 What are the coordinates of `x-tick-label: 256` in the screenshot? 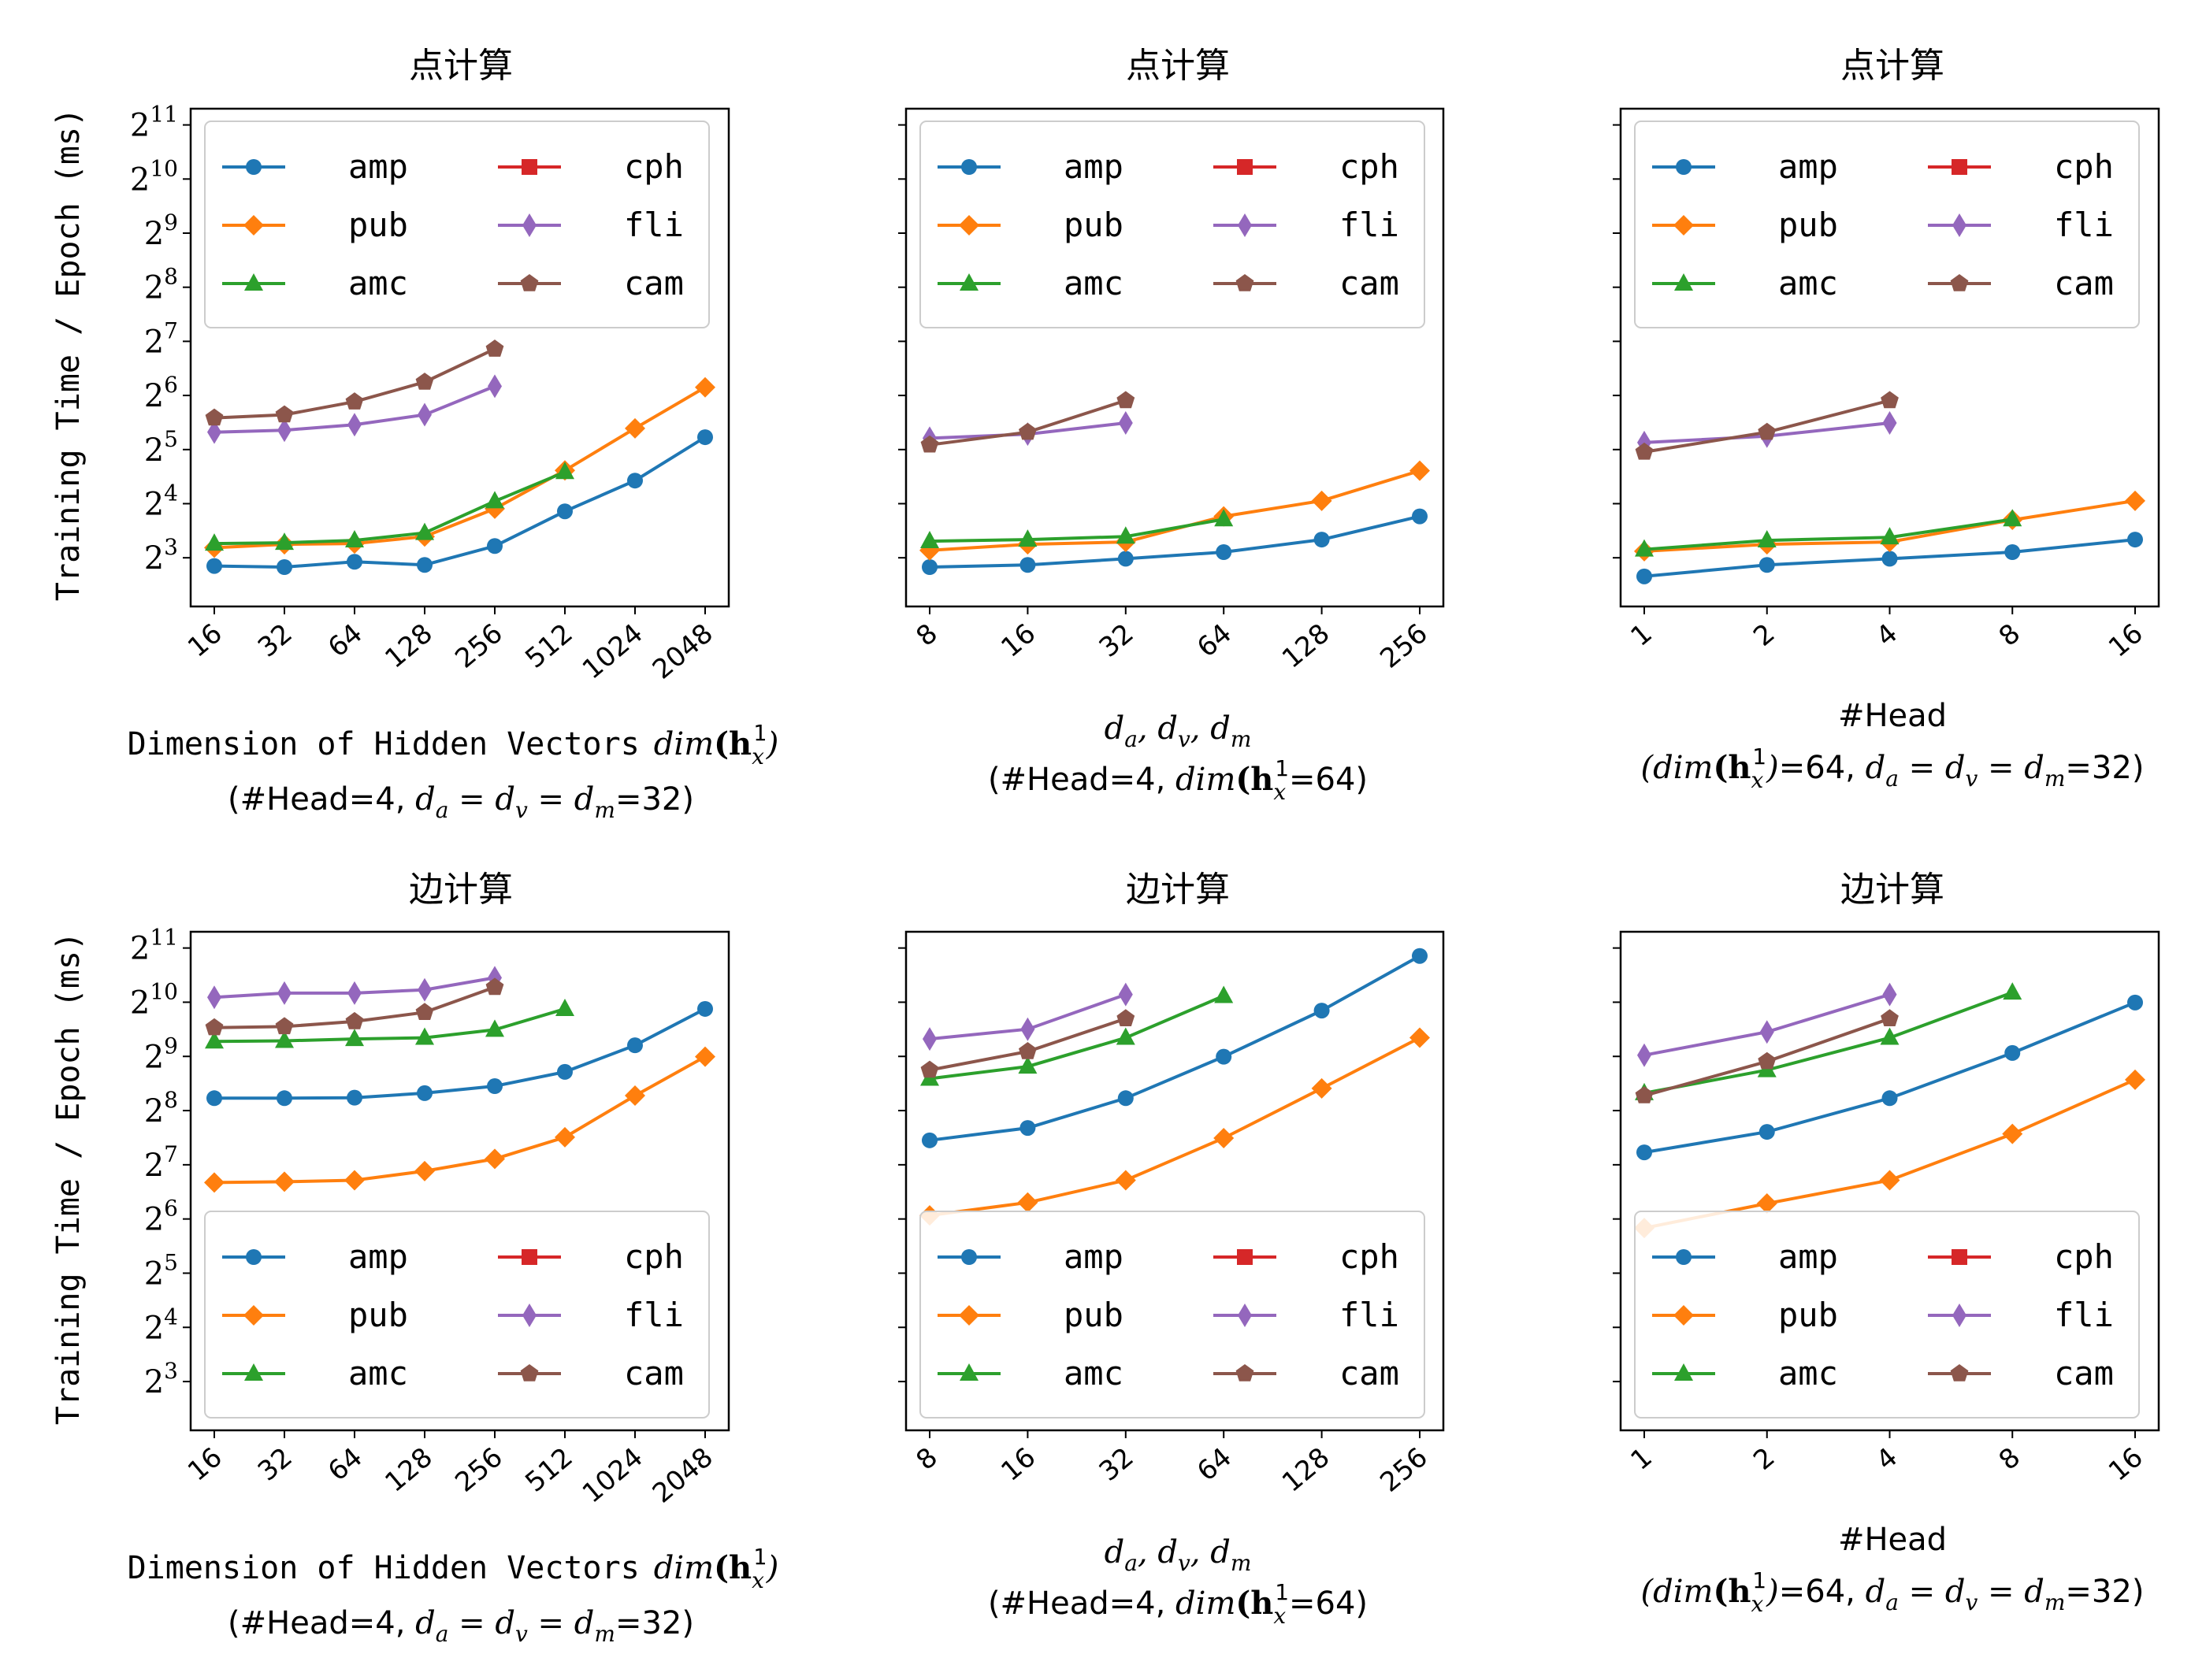 It's located at (478, 1469).